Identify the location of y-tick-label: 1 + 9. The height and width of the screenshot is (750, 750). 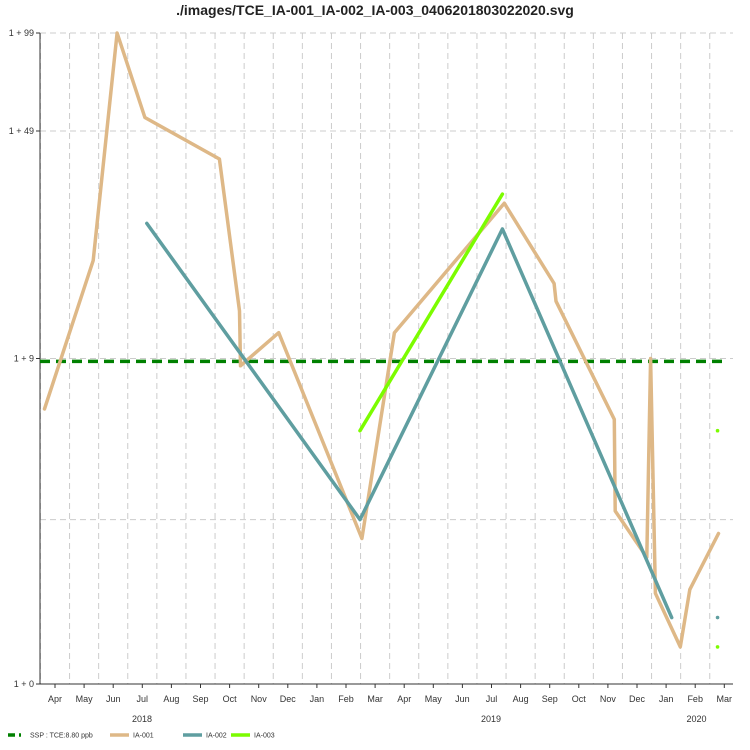
(24, 359).